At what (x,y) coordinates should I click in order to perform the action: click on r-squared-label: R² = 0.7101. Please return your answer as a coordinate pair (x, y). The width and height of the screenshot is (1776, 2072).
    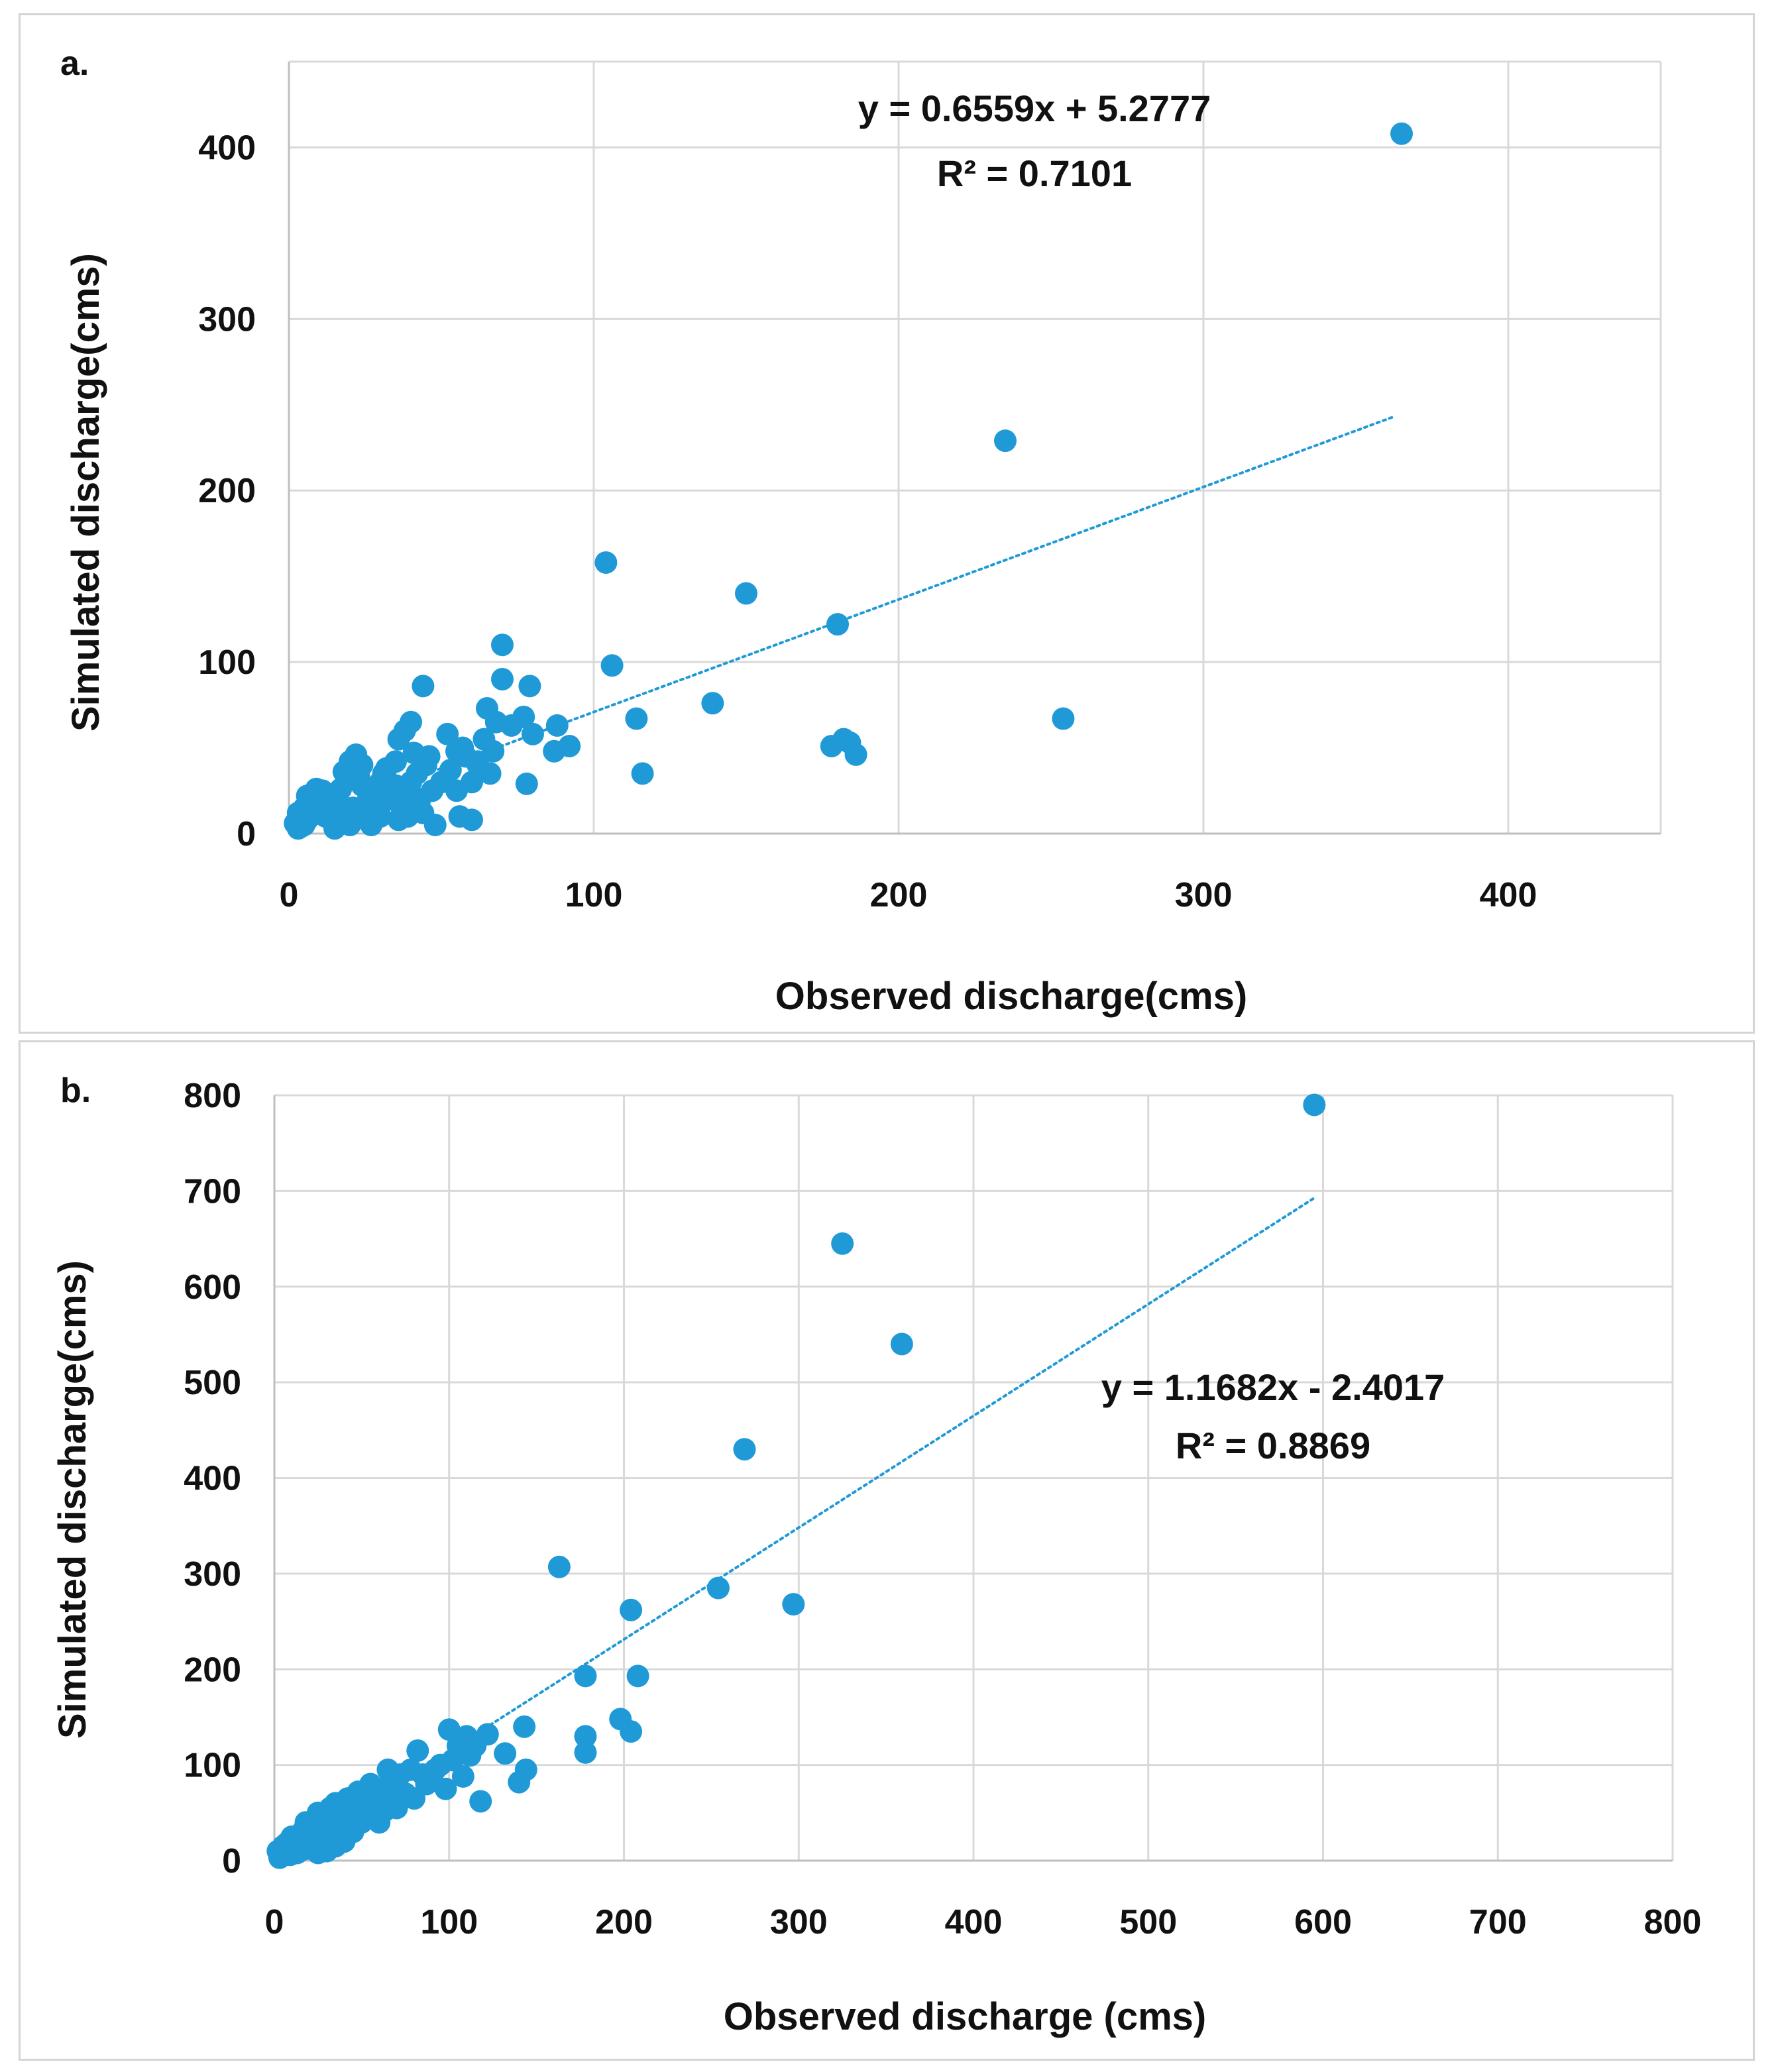
    Looking at the image, I should click on (1034, 173).